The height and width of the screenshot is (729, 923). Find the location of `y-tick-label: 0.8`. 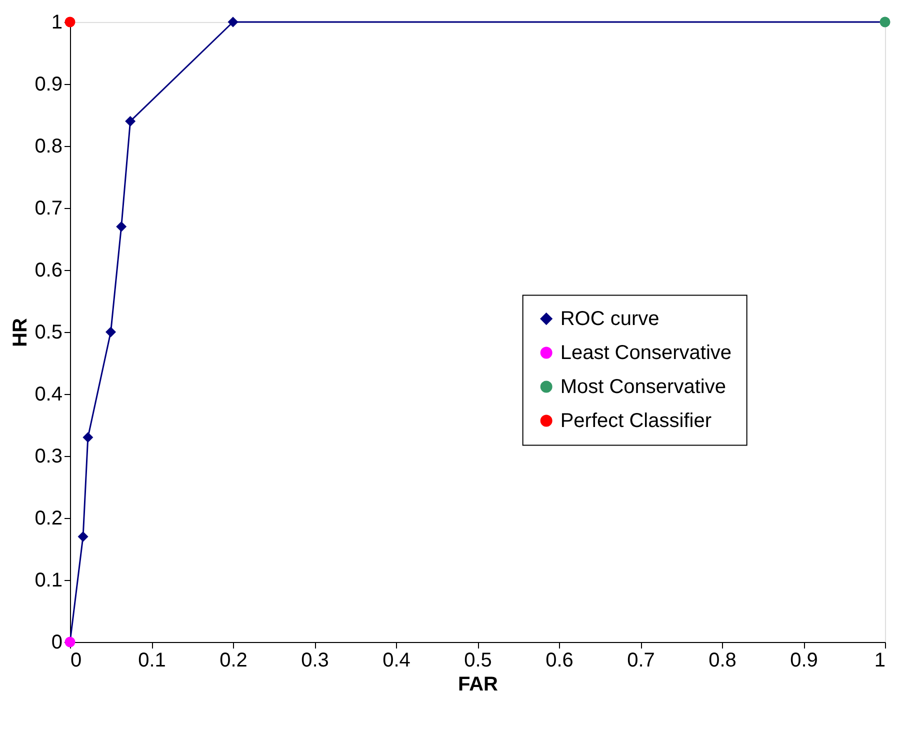

y-tick-label: 0.8 is located at coordinates (48, 147).